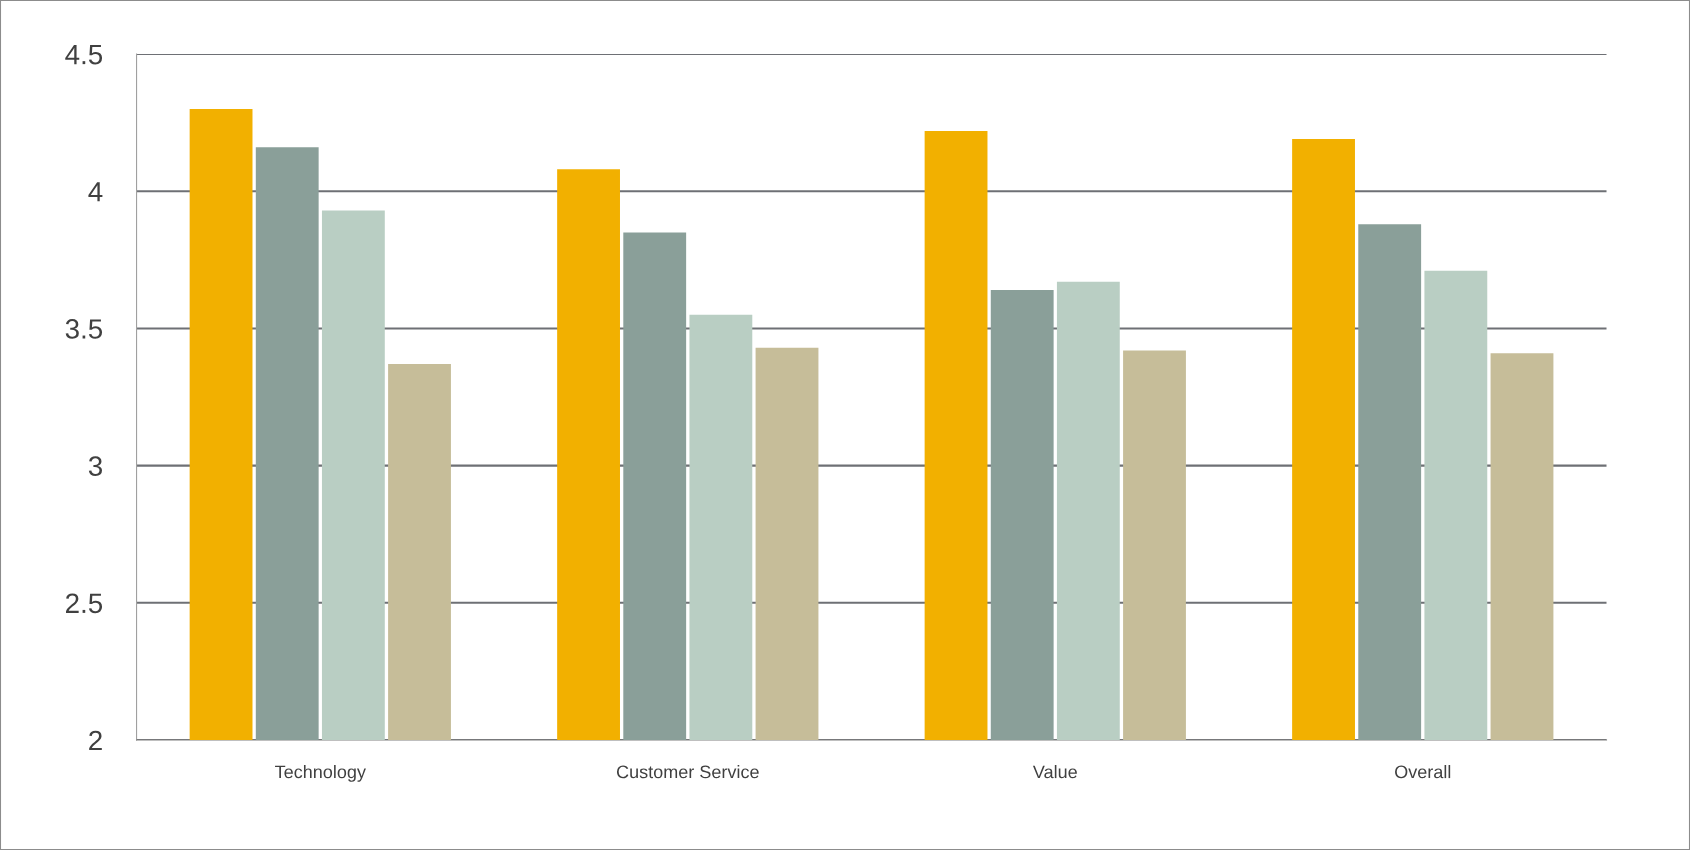 Image resolution: width=1690 pixels, height=850 pixels. Describe the element at coordinates (687, 772) in the screenshot. I see `x-tick-label: Customer Service` at that location.